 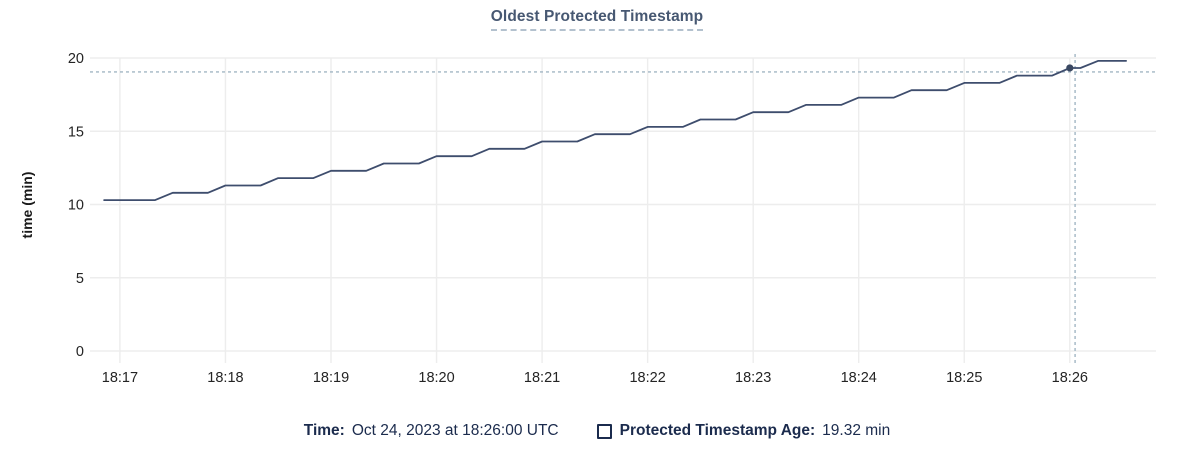 What do you see at coordinates (436, 378) in the screenshot?
I see `x-tick-label: 18:20` at bounding box center [436, 378].